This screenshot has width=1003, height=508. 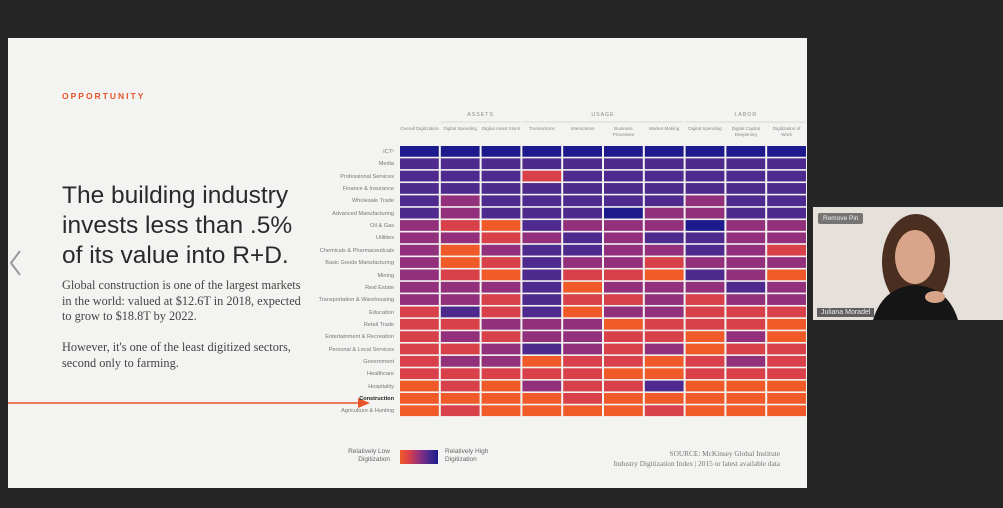 What do you see at coordinates (745, 131) in the screenshot?
I see `column-label: Digital Capital Deepening` at bounding box center [745, 131].